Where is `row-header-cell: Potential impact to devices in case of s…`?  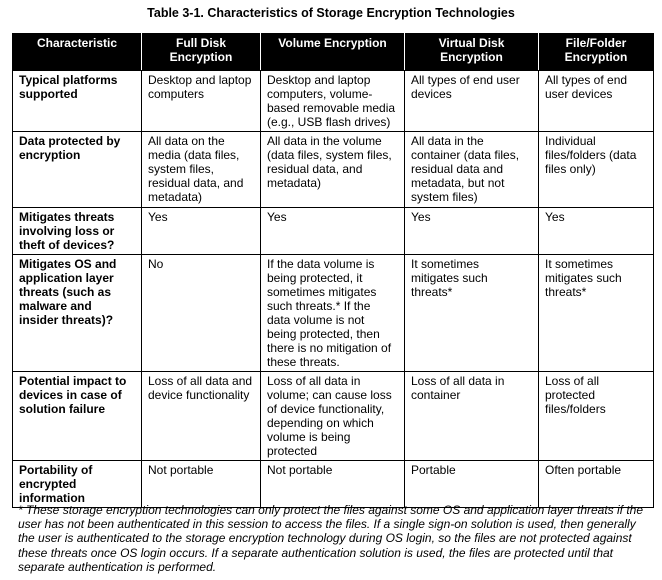 row-header-cell: Potential impact to devices in case of s… is located at coordinates (77, 416).